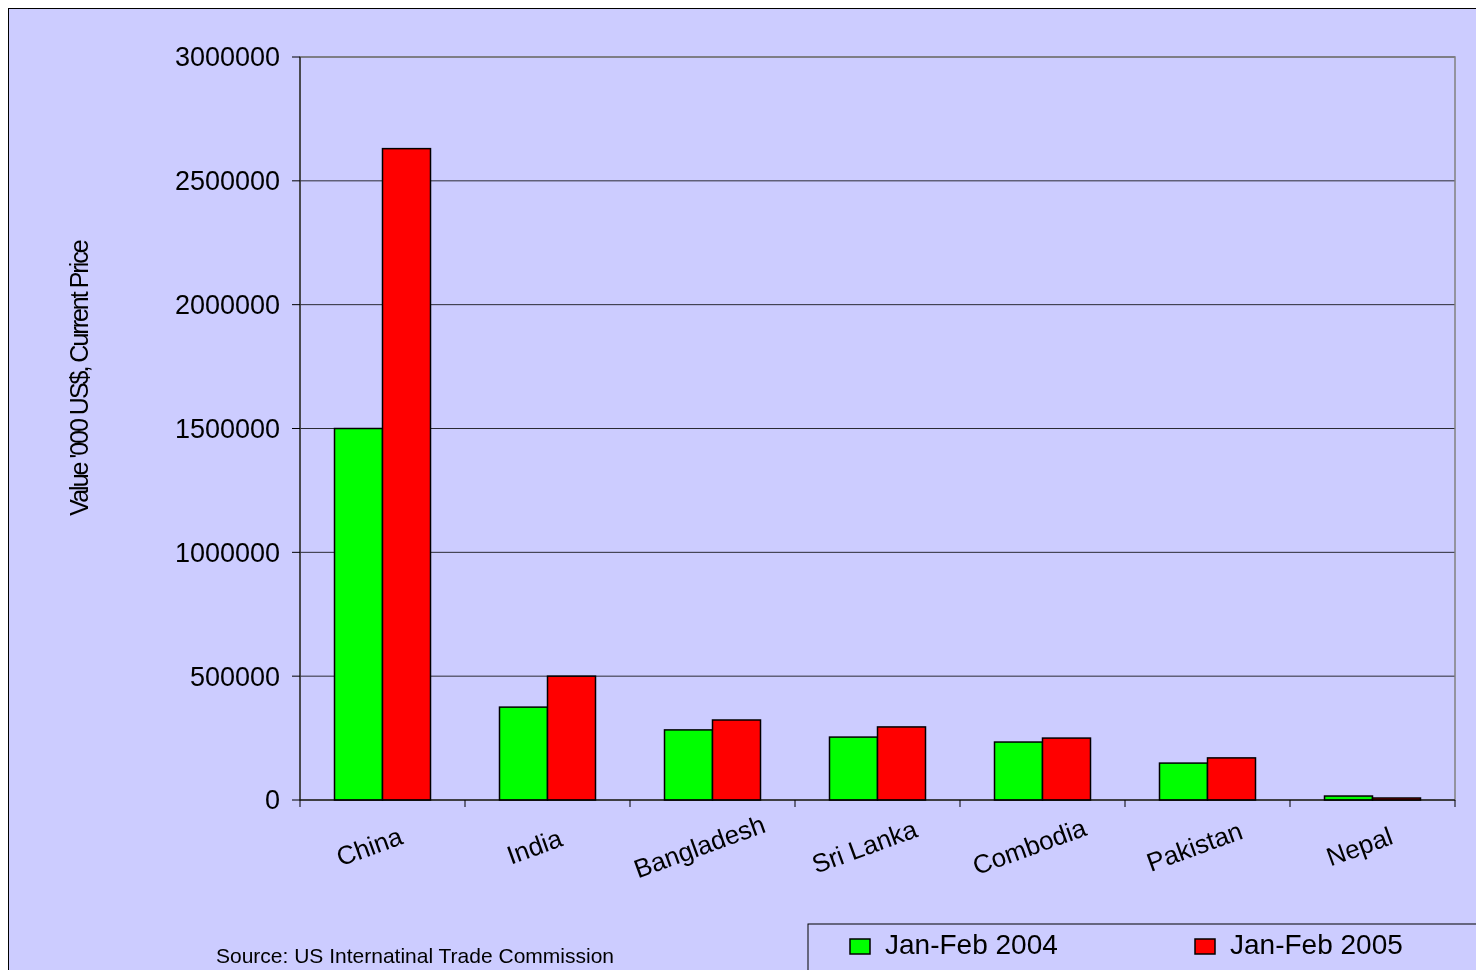 This screenshot has height=970, width=1484. What do you see at coordinates (971, 944) in the screenshot?
I see `legend-label: Jan-Feb 2004` at bounding box center [971, 944].